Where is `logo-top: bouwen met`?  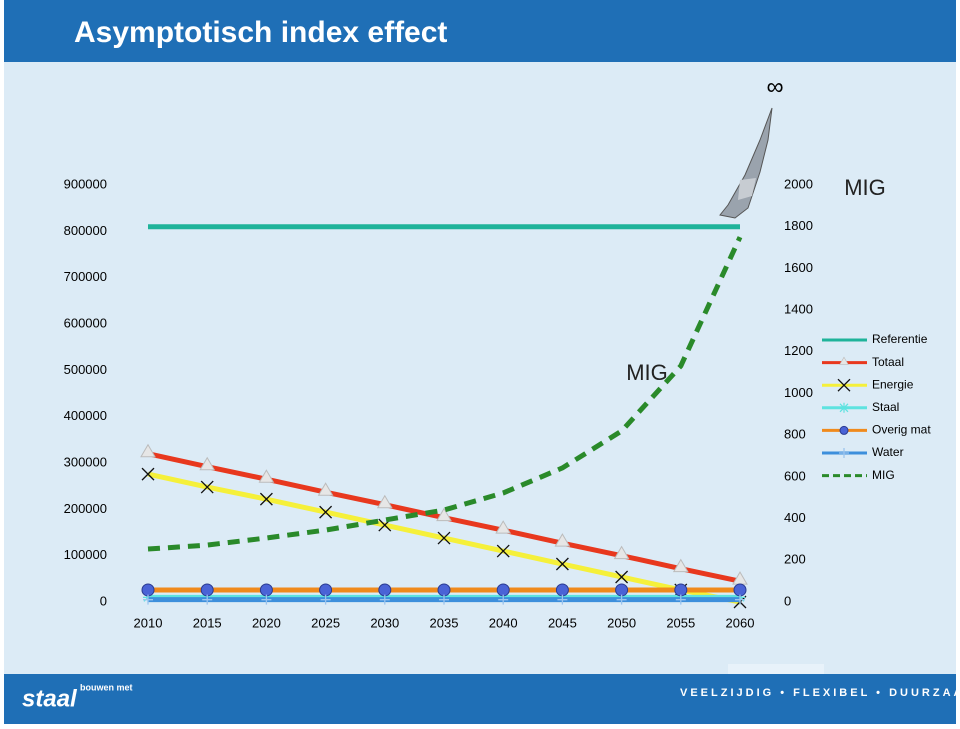 logo-top: bouwen met is located at coordinates (106, 687).